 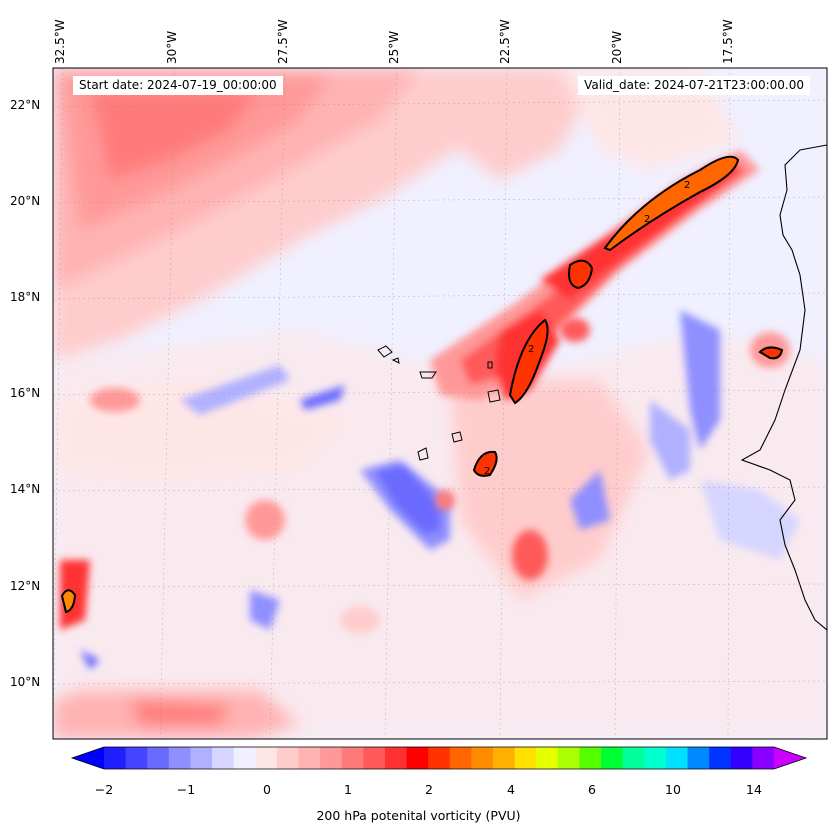 I want to click on start-date-label: Start date: 2024-07-19_00:00:00, so click(x=178, y=85).